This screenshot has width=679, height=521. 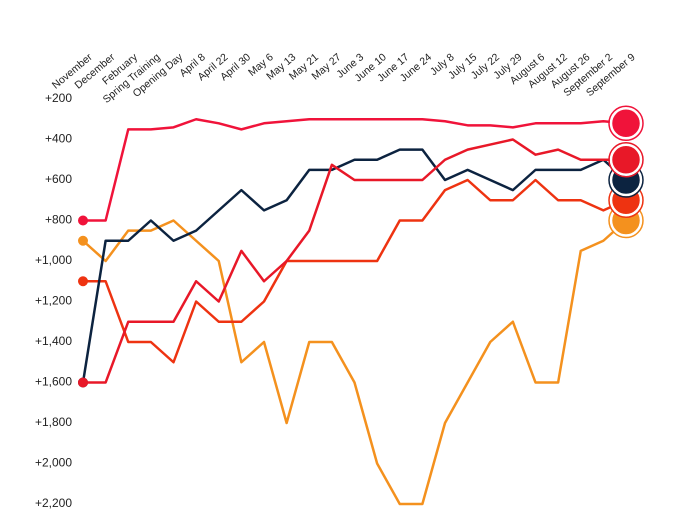 I want to click on y-tick-label: +1,200, so click(x=53, y=301).